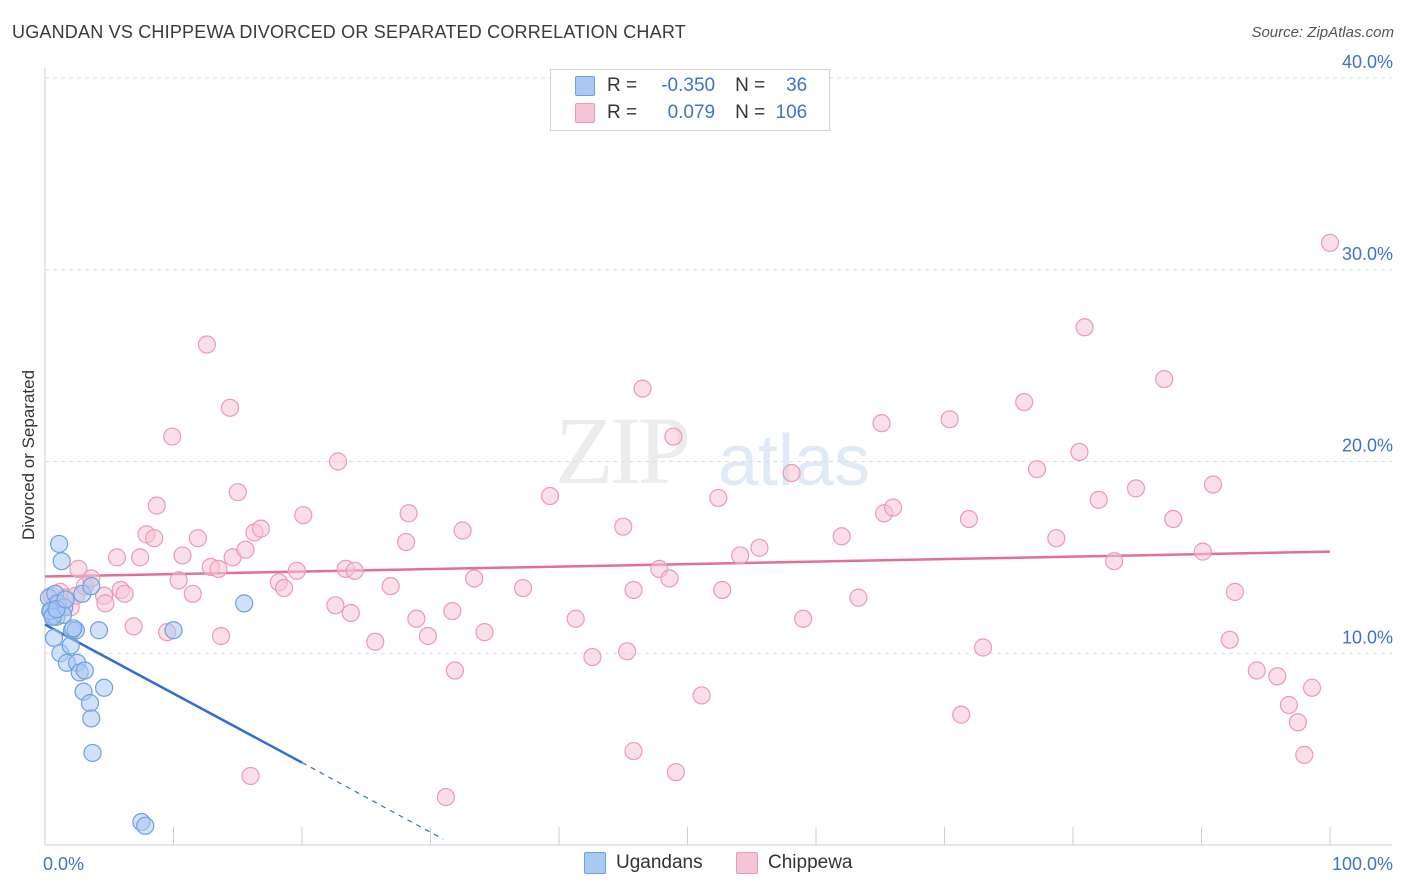  Describe the element at coordinates (623, 450) in the screenshot. I see `watermark-zip: ZIP` at that location.